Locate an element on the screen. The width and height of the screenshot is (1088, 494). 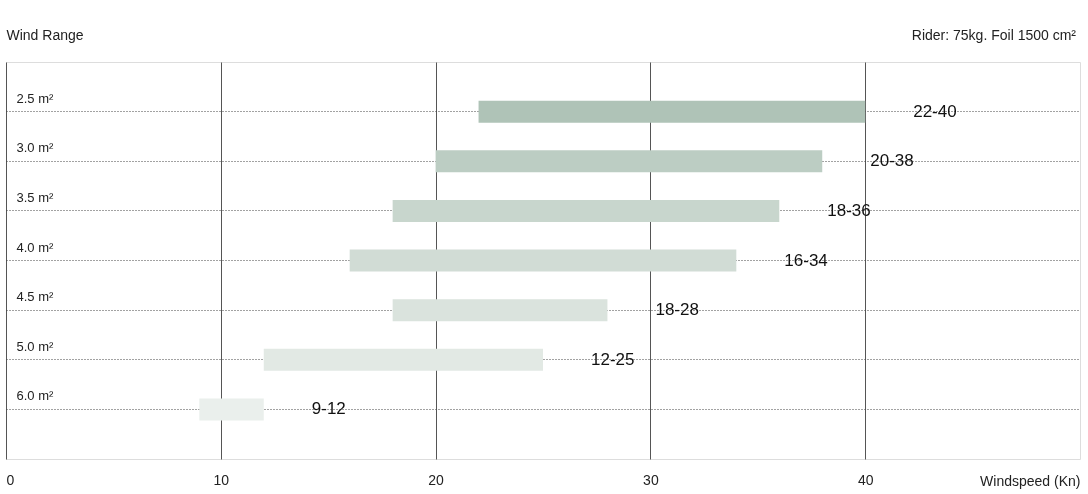
data-label: 16-34 is located at coordinates (806, 260).